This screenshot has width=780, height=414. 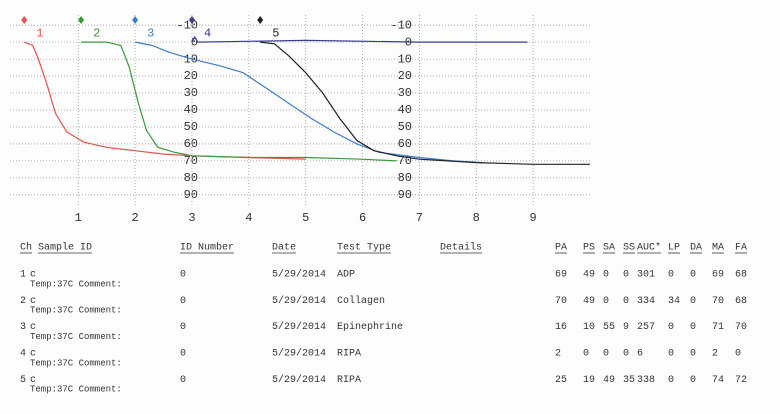 I want to click on y-tick-label: 50, so click(x=405, y=127).